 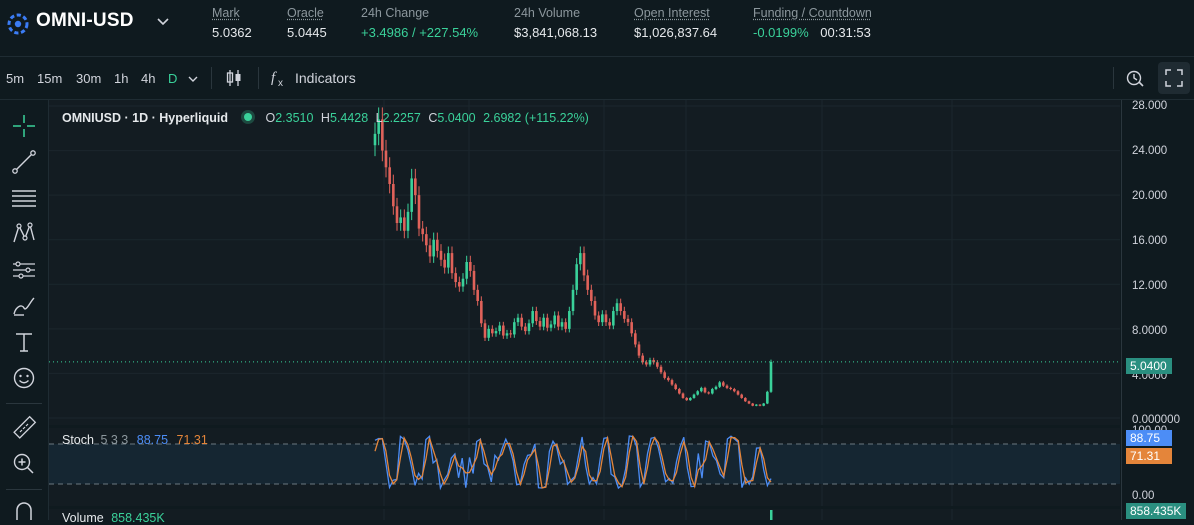 I want to click on indicators-fx-icon: f x, so click(x=280, y=78).